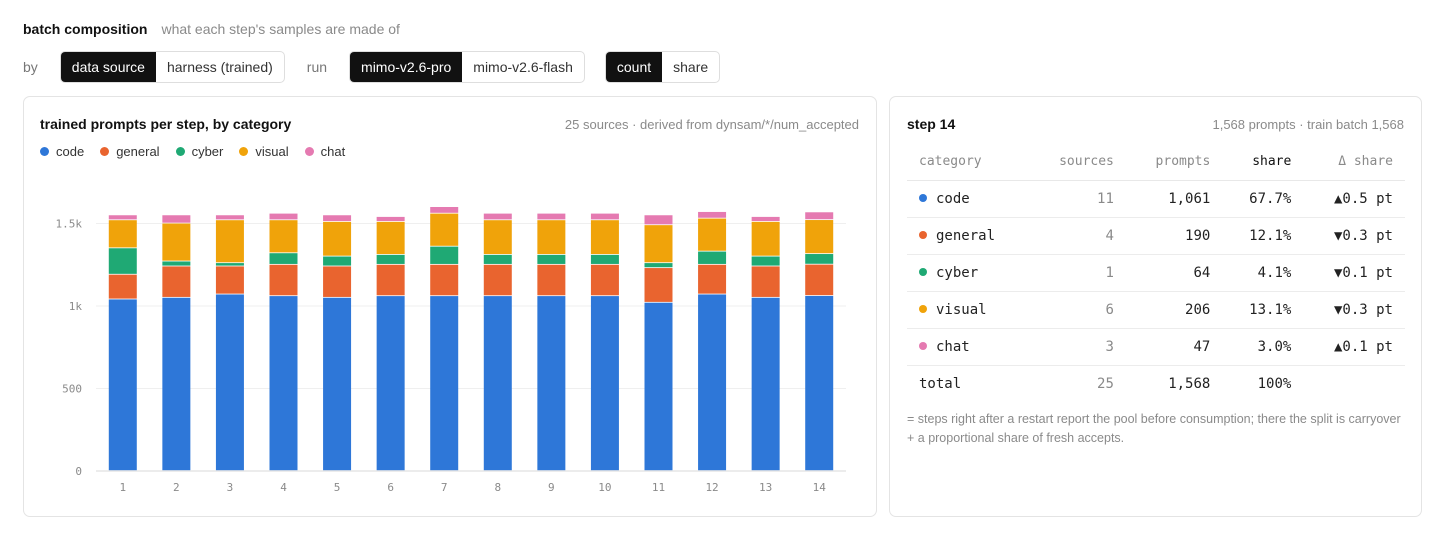 Image resolution: width=1440 pixels, height=543 pixels. I want to click on cell-sources: 3, so click(1077, 347).